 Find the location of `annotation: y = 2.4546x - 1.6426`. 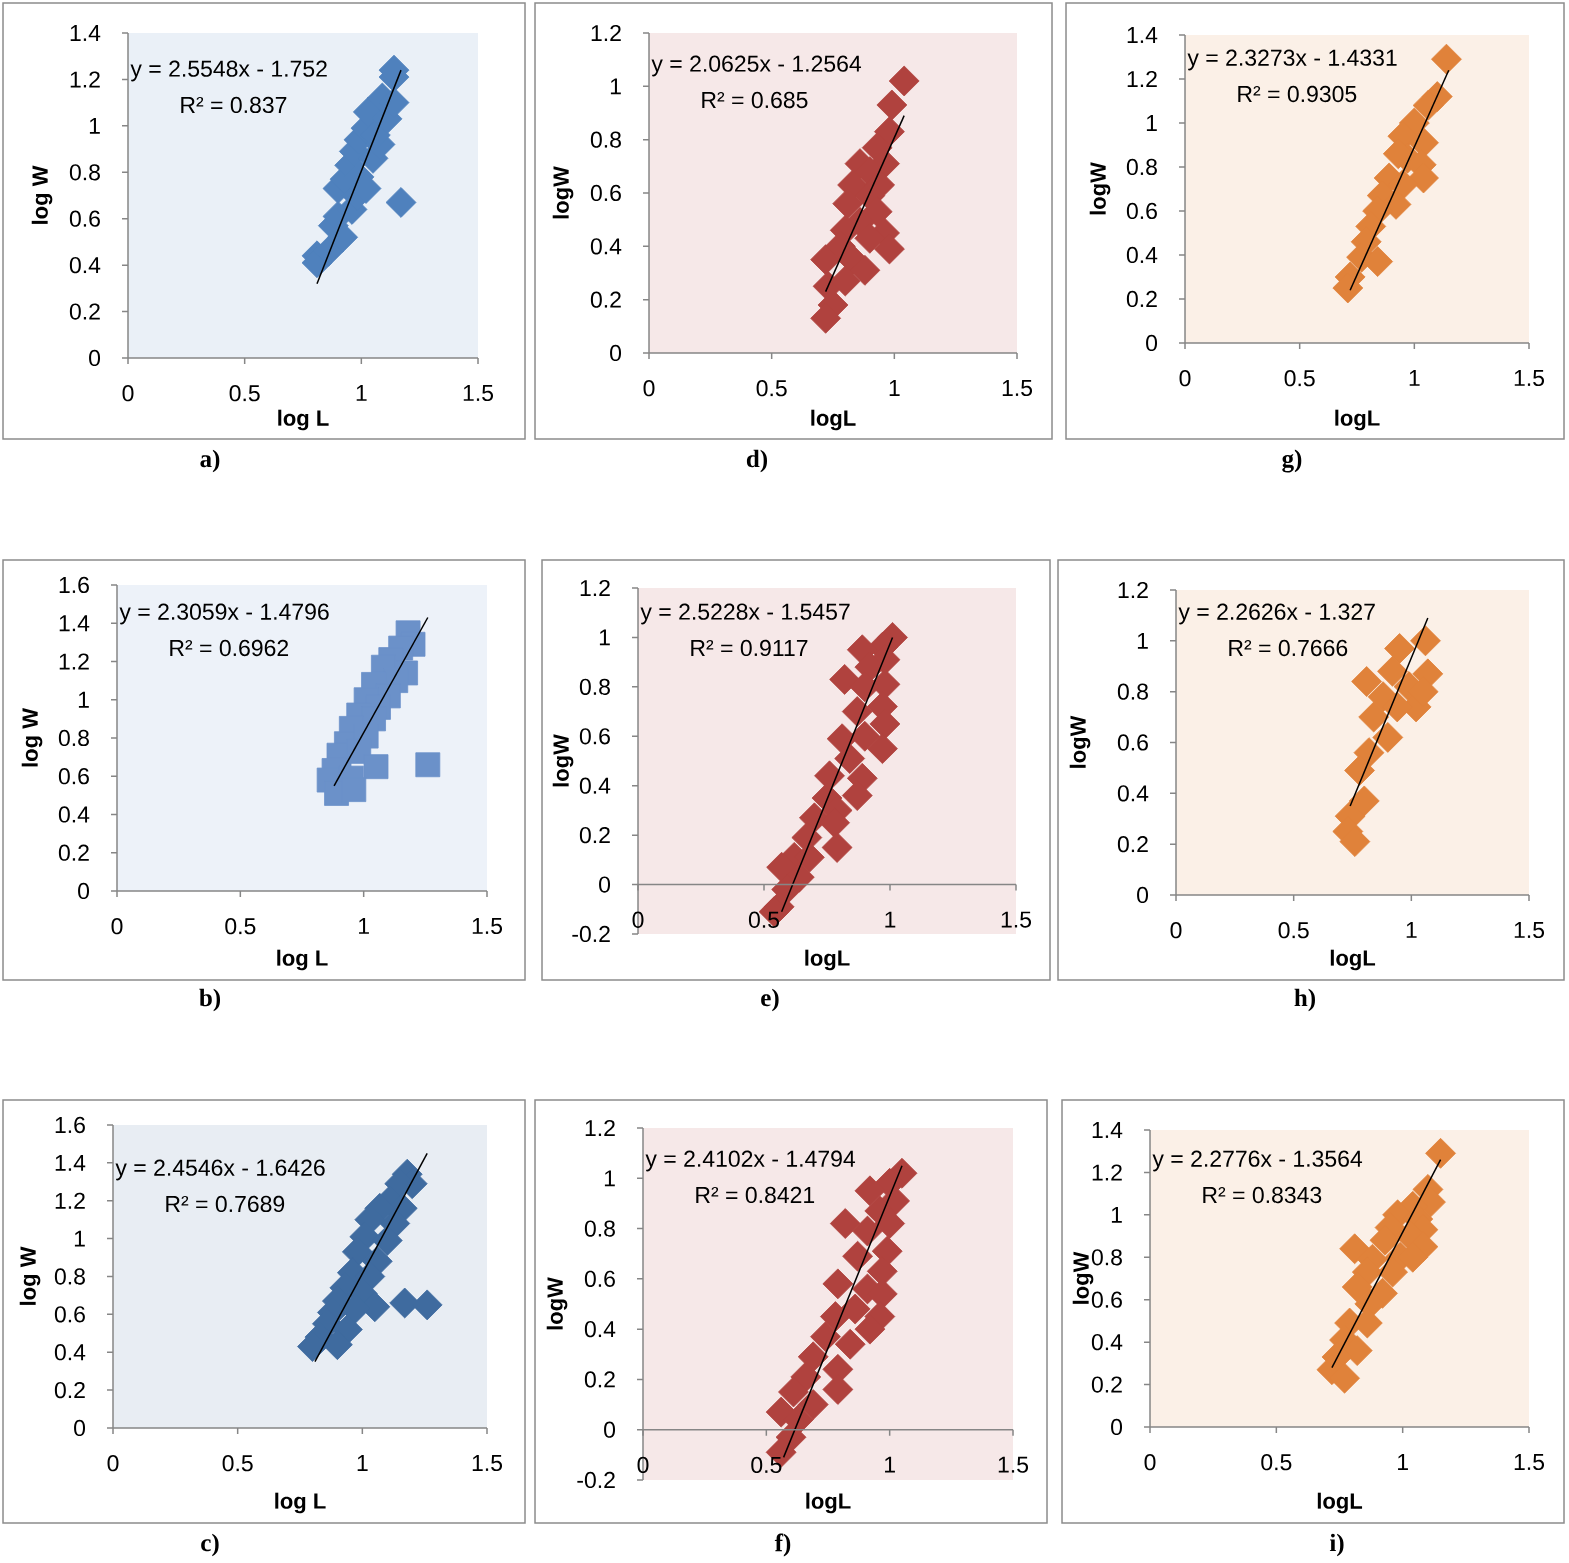

annotation: y = 2.4546x - 1.6426 is located at coordinates (220, 1170).